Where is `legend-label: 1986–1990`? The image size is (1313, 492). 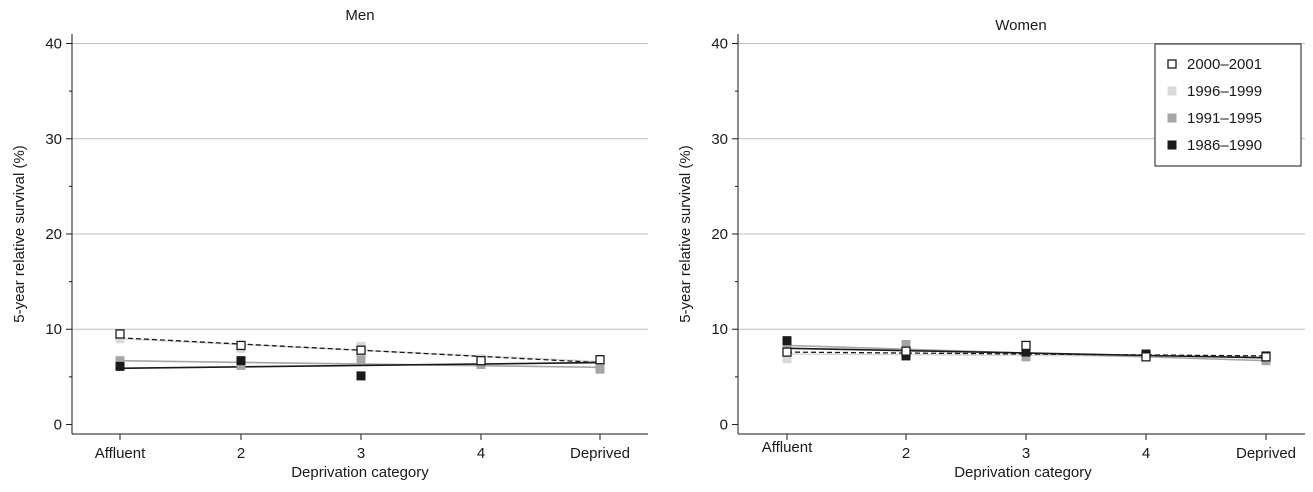
legend-label: 1986–1990 is located at coordinates (1224, 145).